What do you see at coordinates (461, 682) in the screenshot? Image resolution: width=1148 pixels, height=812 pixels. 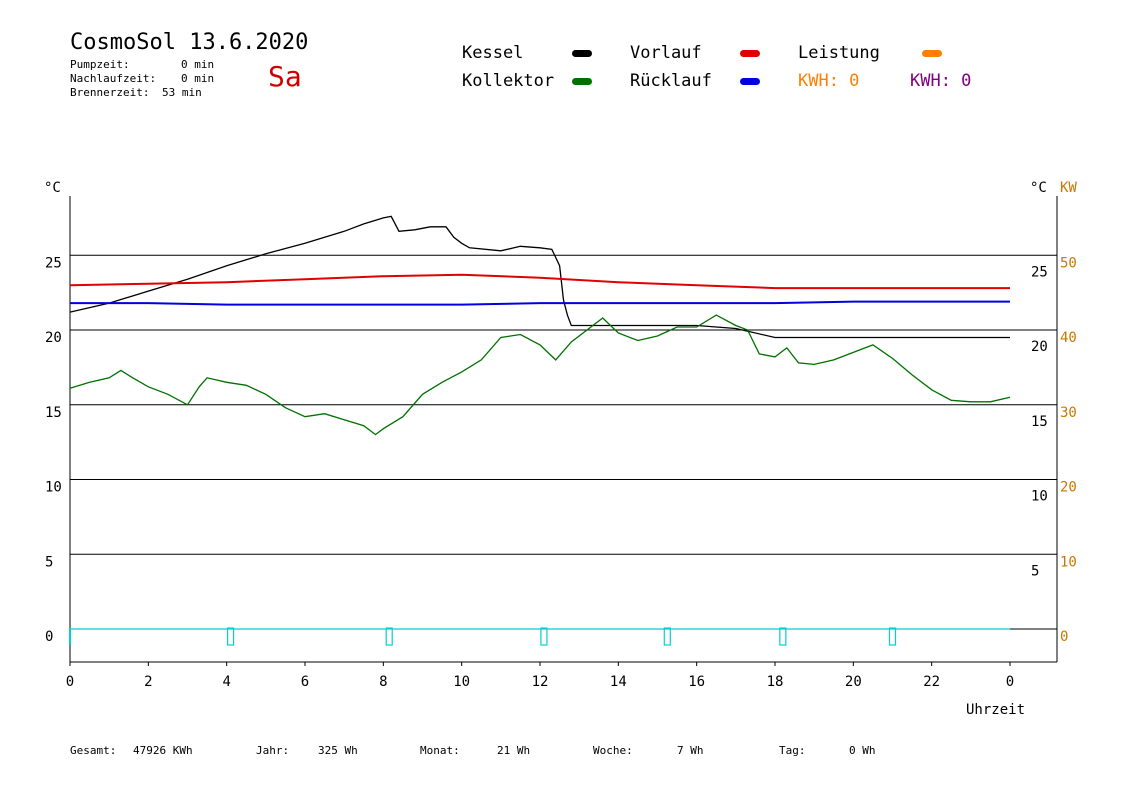 I see `x-tick-label: 10` at bounding box center [461, 682].